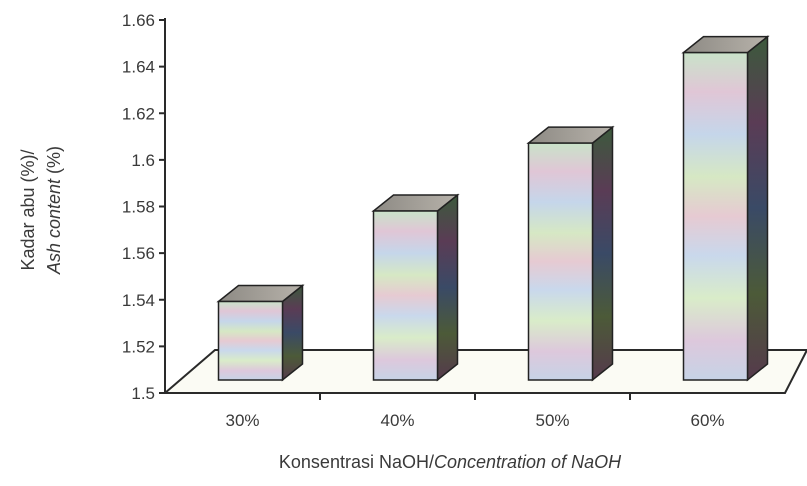 The width and height of the screenshot is (807, 486). I want to click on x-category-label: 30%, so click(242, 420).